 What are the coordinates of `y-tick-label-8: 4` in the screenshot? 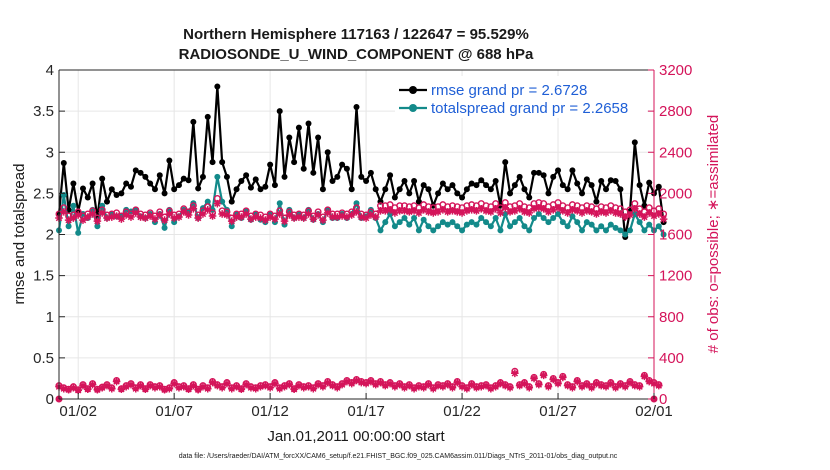 It's located at (50, 70).